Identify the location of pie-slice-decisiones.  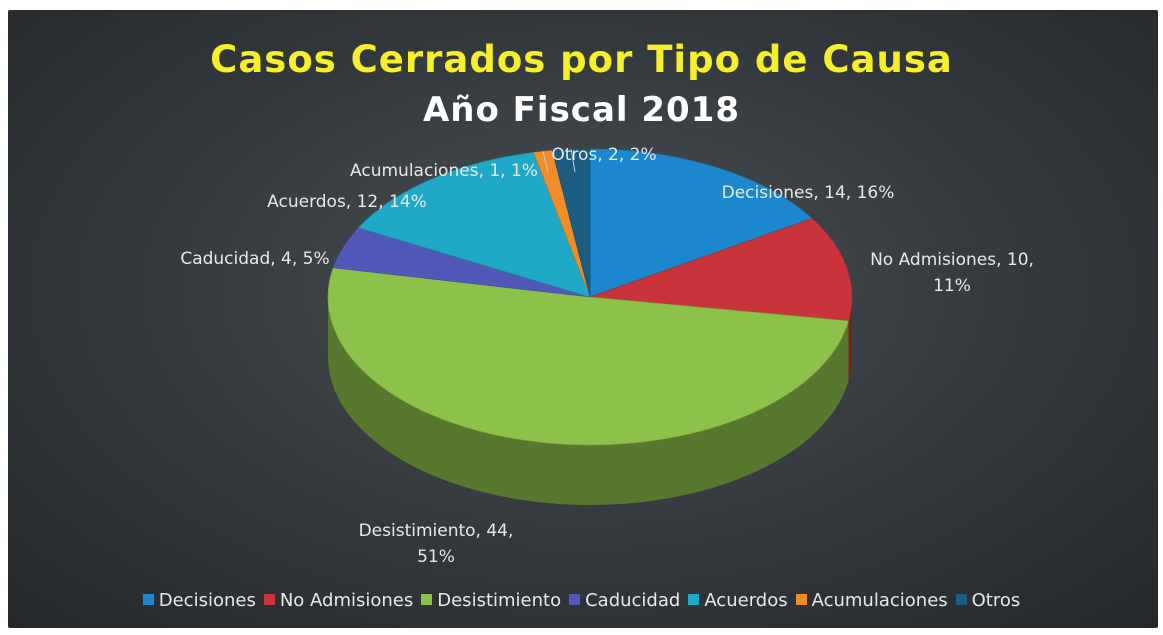
(701, 223).